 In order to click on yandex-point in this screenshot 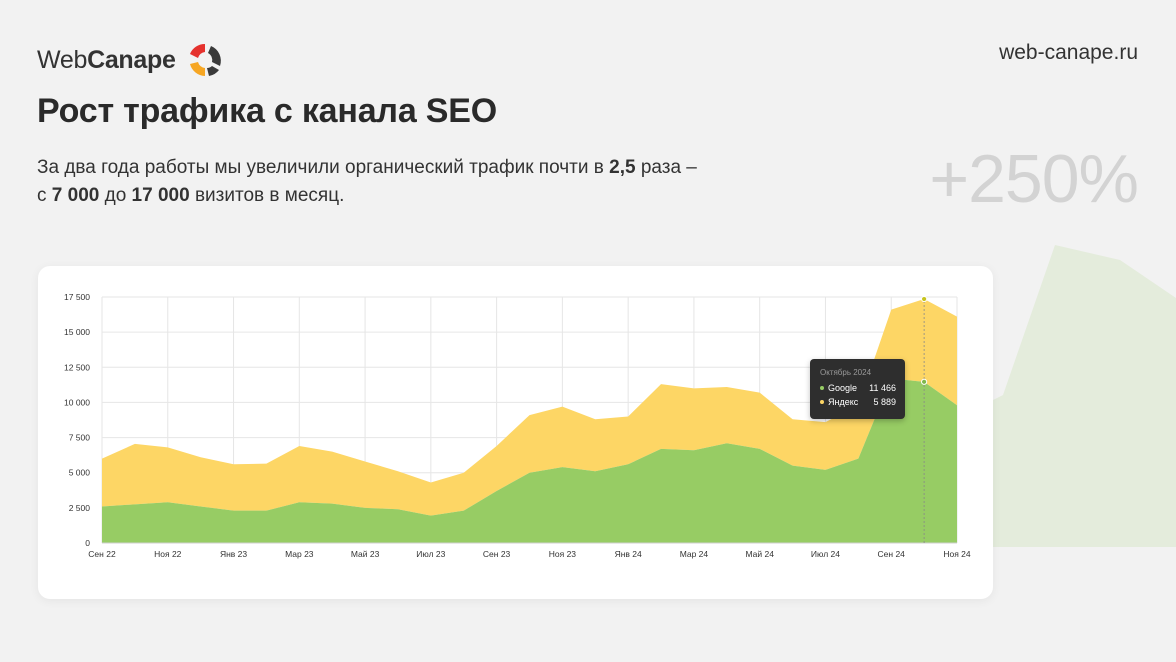, I will do `click(924, 299)`.